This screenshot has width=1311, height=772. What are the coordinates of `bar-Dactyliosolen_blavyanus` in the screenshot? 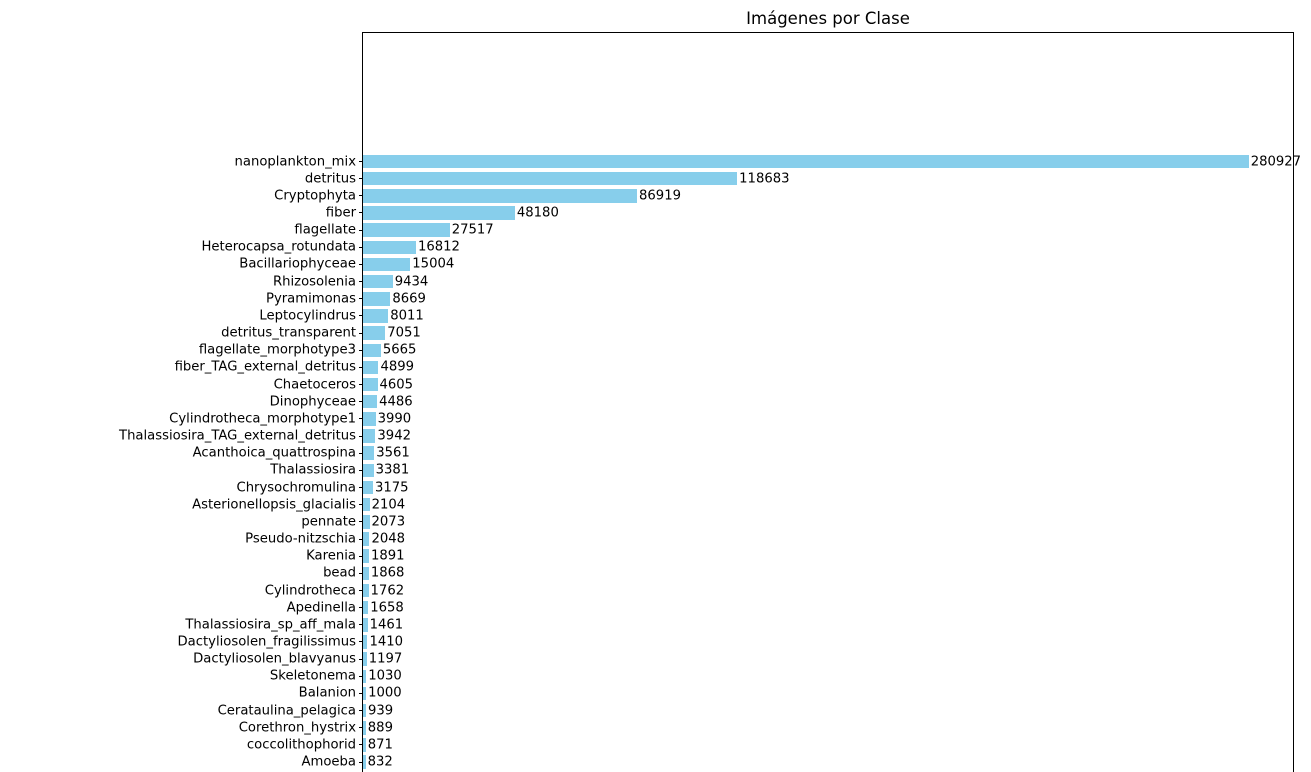 It's located at (365, 659).